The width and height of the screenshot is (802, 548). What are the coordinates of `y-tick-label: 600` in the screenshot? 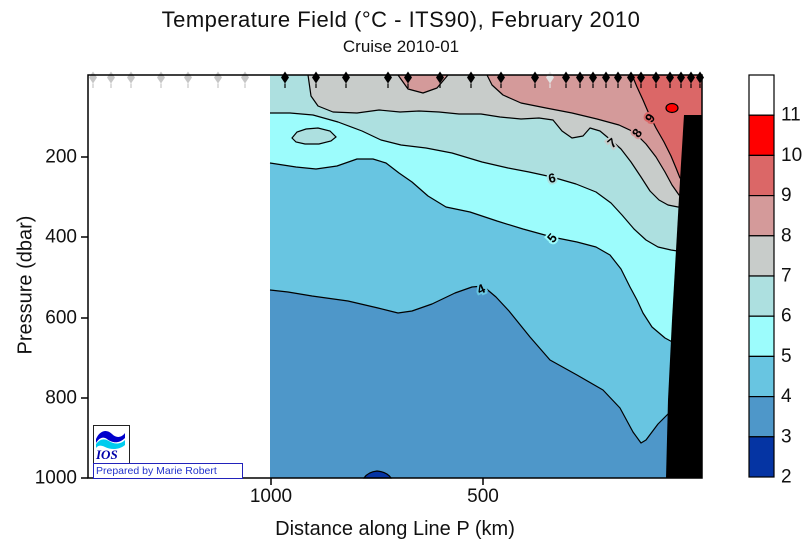 It's located at (61, 318).